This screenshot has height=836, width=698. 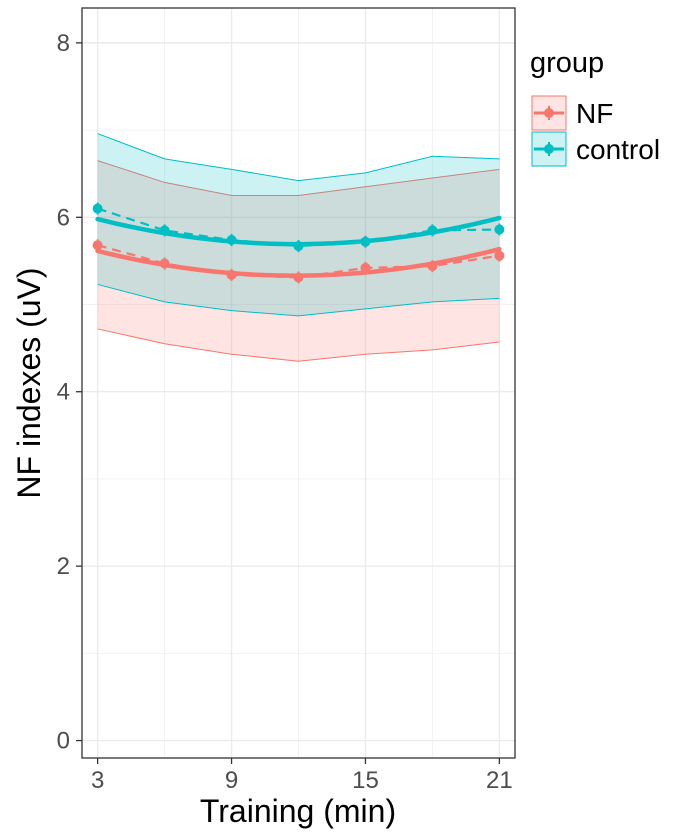 I want to click on legend-title: group, so click(x=567, y=63).